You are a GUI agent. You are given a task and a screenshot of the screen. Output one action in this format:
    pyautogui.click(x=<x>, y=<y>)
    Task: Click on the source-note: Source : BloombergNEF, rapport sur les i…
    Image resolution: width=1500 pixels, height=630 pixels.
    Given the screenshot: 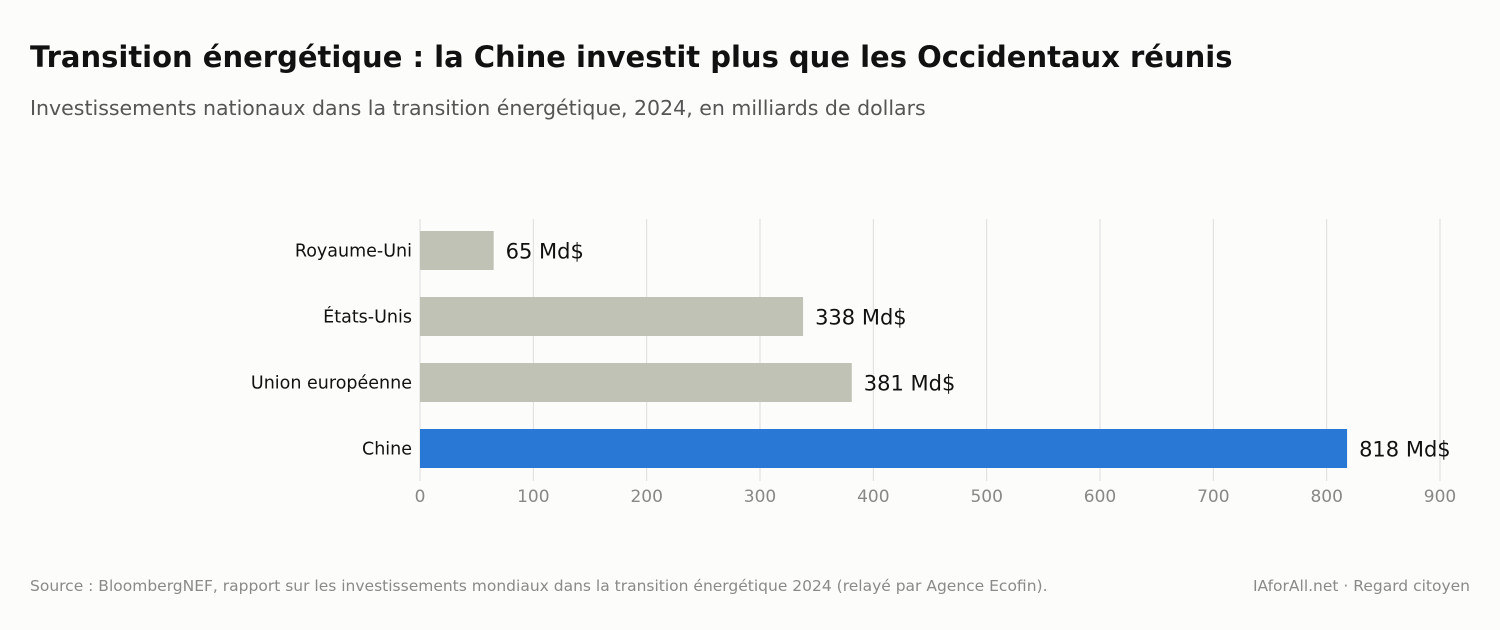 What is the action you would take?
    pyautogui.click(x=539, y=586)
    